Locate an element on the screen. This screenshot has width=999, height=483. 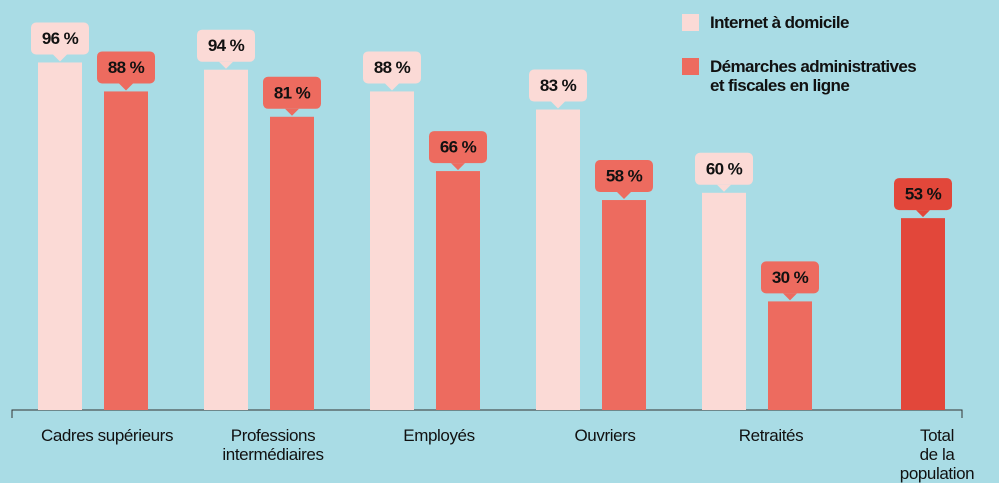
value-label: 83 % is located at coordinates (558, 85).